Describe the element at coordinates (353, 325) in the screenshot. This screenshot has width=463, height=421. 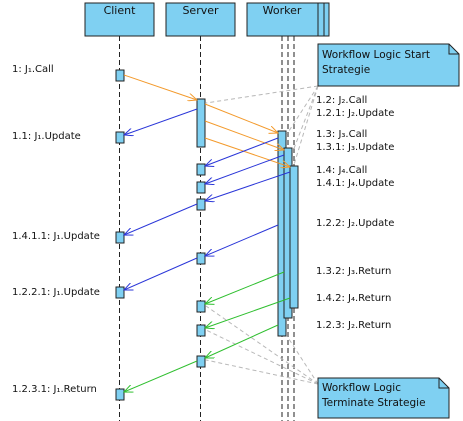
I see `label-1-2-3: 1.2.3: J₂.Return` at that location.